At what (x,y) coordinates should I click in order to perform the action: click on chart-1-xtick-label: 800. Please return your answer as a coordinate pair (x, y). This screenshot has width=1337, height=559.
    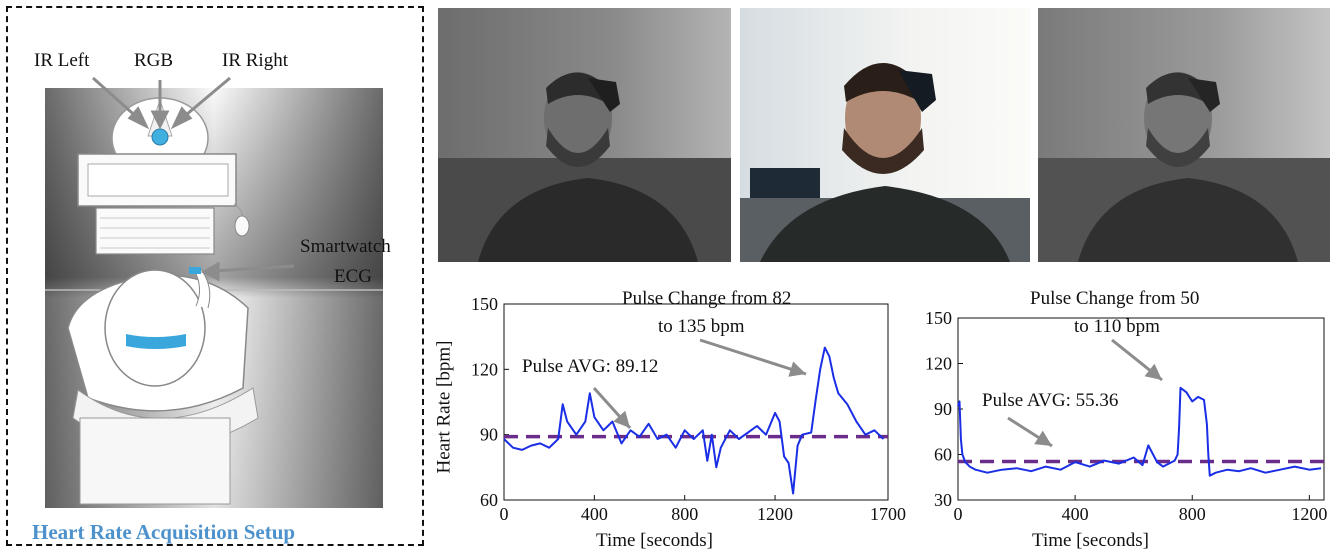
    Looking at the image, I should click on (684, 514).